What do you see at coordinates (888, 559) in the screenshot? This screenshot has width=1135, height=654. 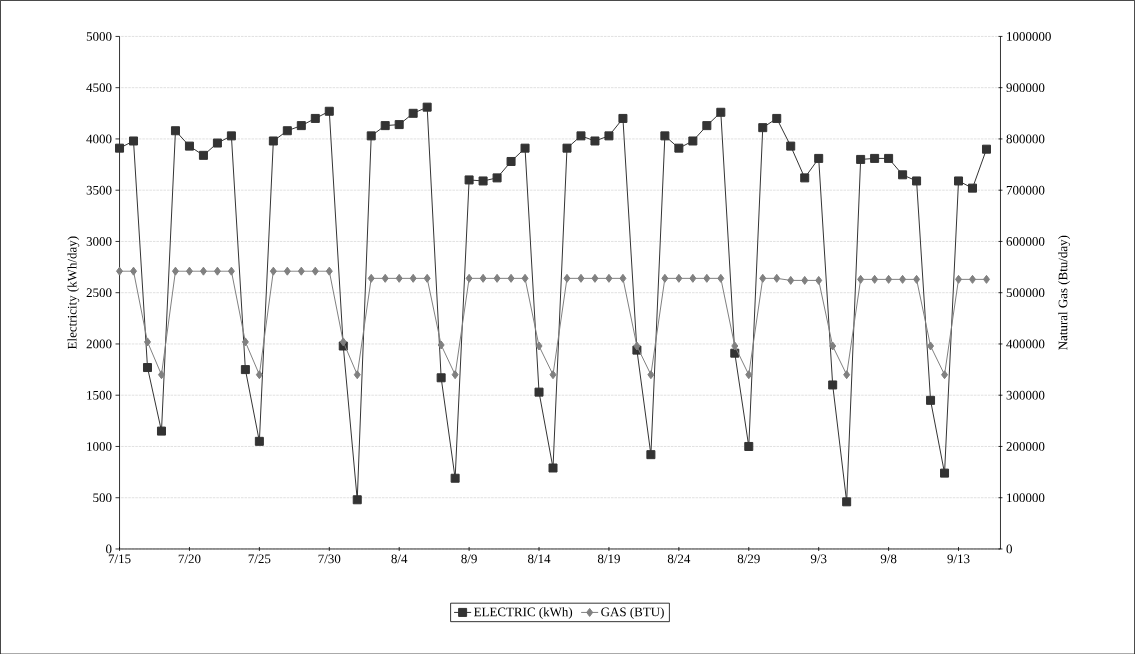 I see `x-tick-label: 9/8` at bounding box center [888, 559].